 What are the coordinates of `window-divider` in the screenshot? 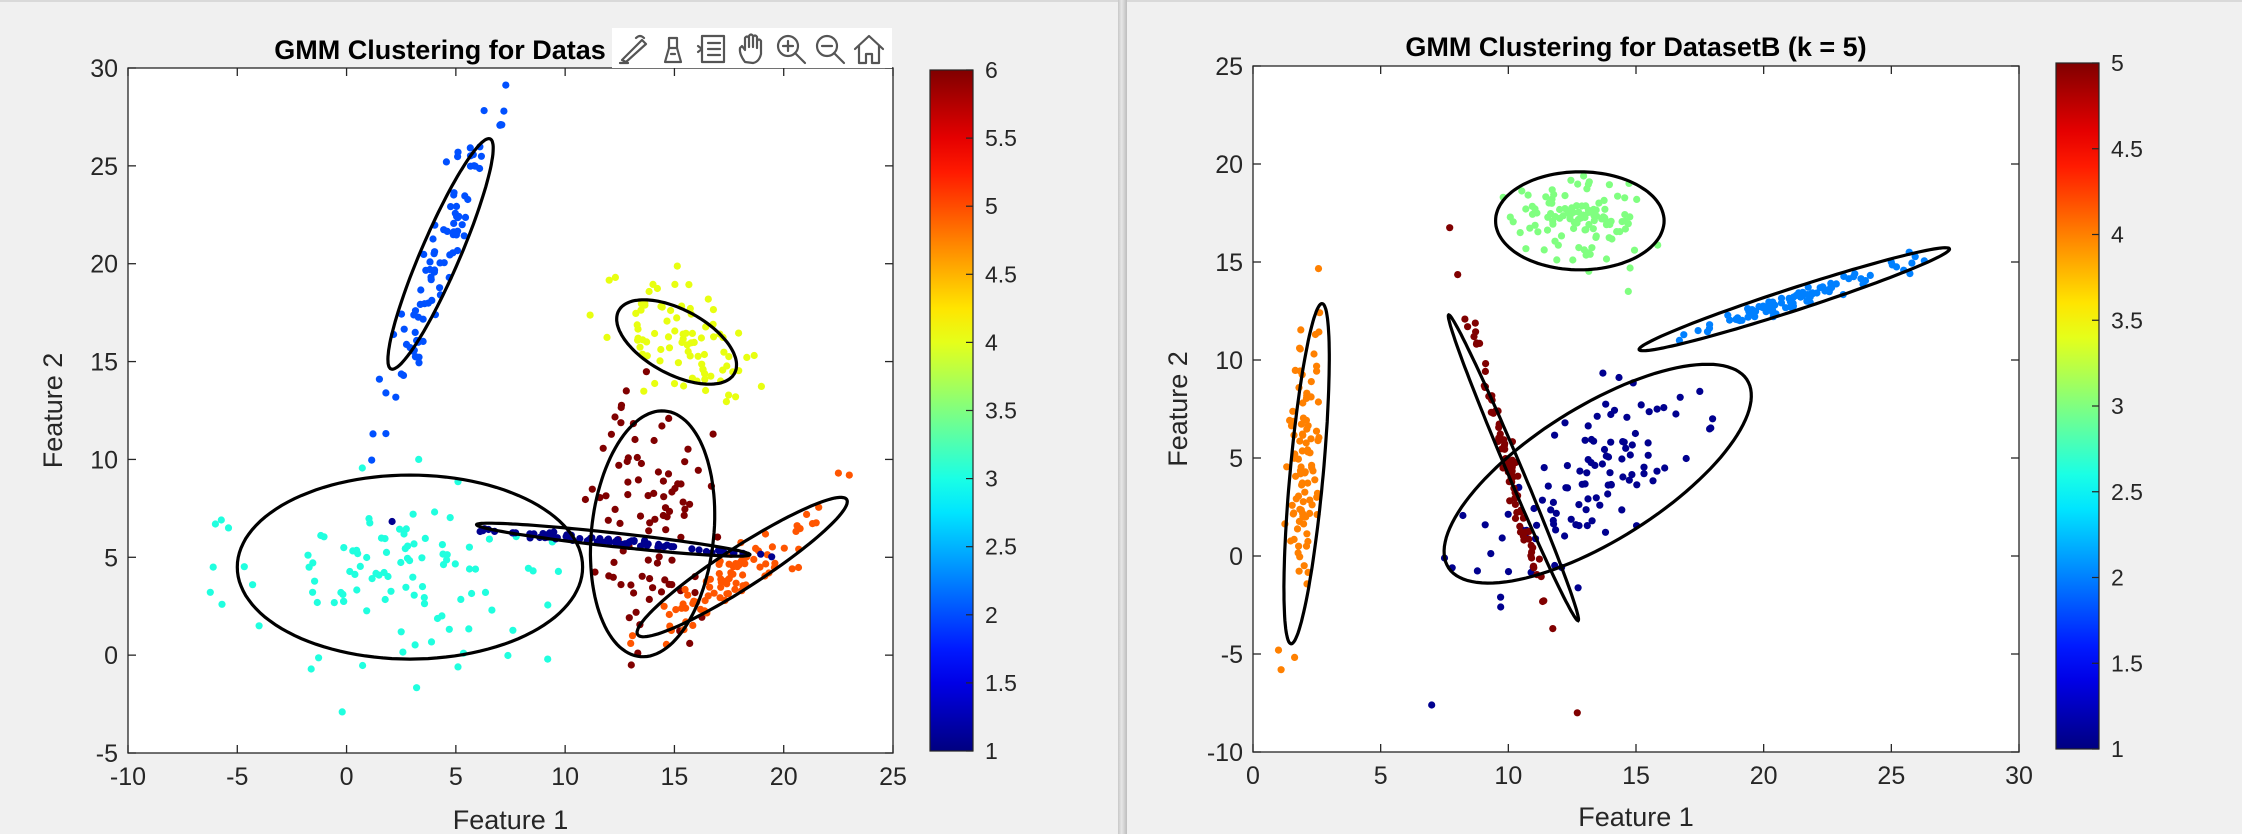 It's located at (1122, 417).